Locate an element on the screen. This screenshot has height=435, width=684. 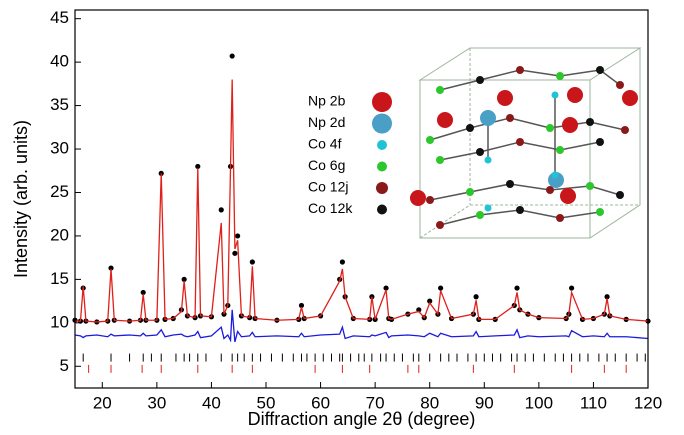
y-tick-label: 25 is located at coordinates (59, 191).